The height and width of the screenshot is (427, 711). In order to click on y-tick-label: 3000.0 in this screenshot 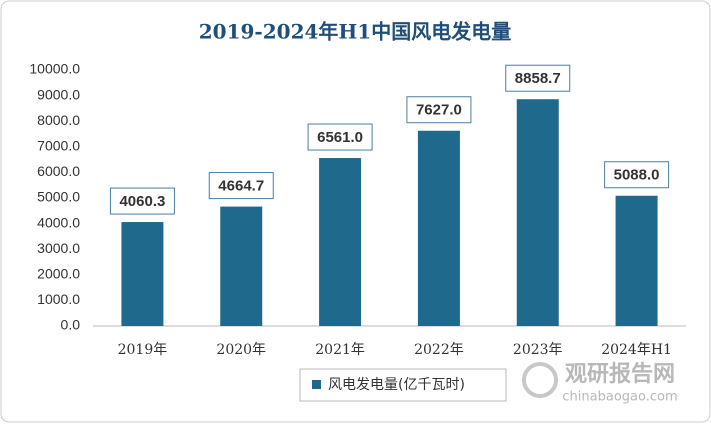, I will do `click(58, 248)`.